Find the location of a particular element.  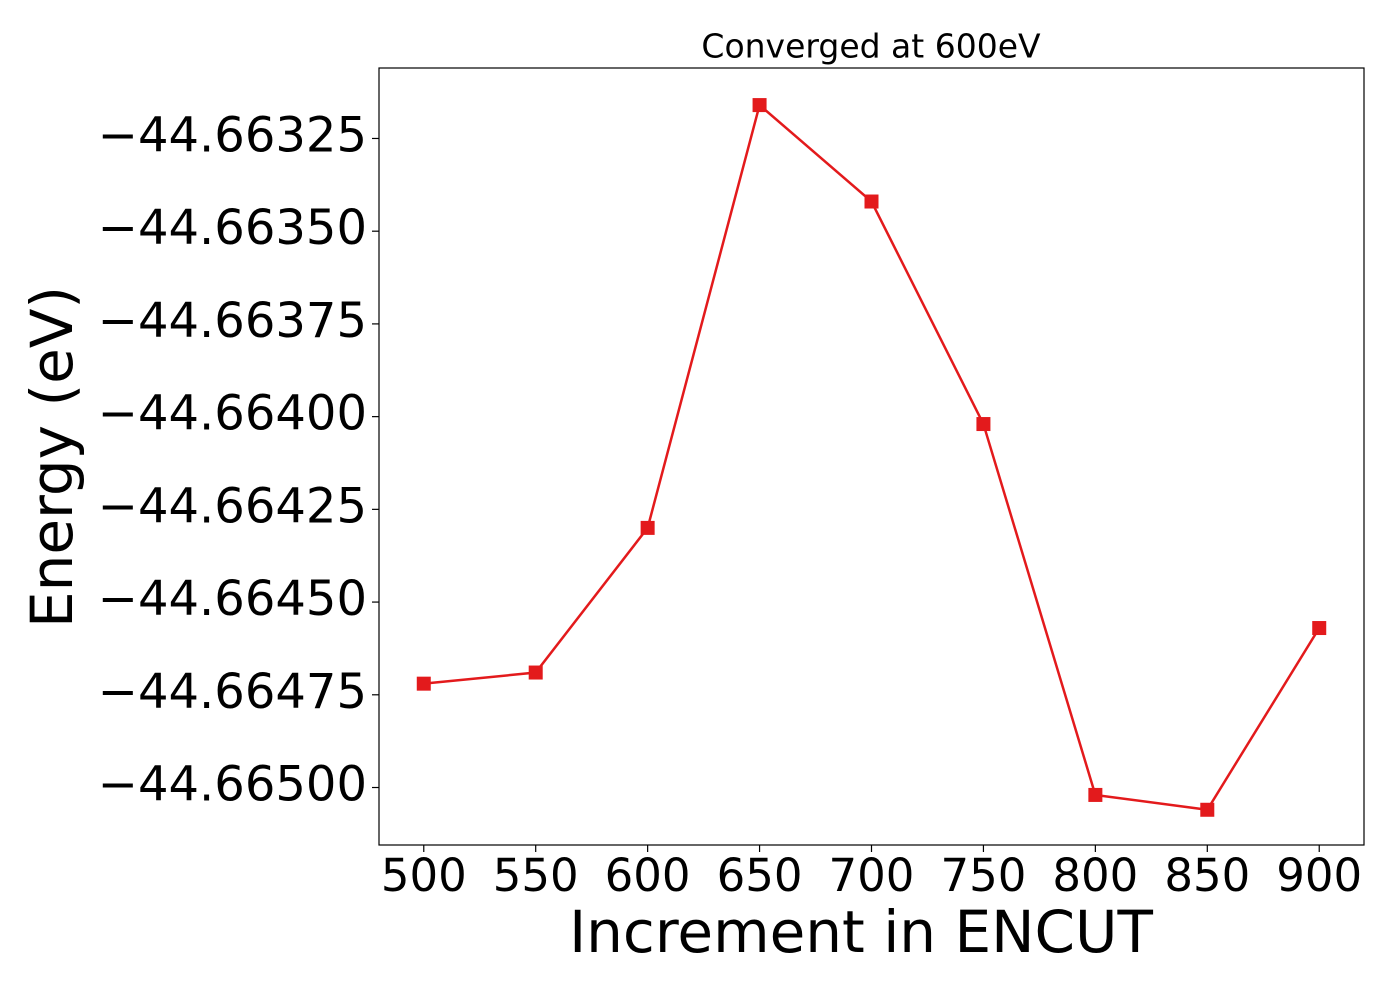

x-tick-label: 600 is located at coordinates (648, 875).